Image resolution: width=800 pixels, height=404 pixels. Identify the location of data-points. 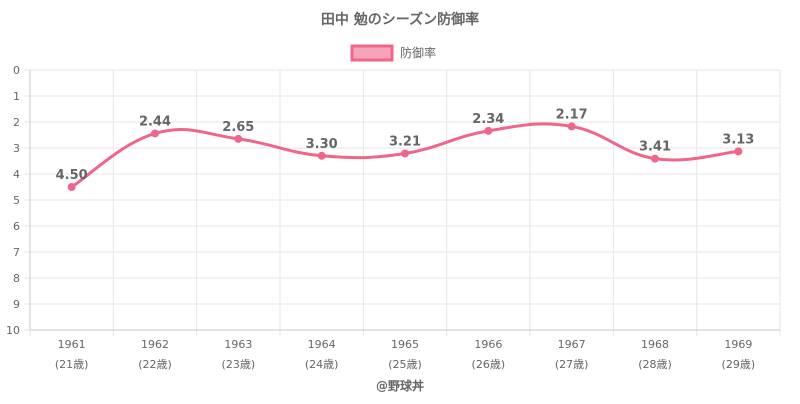
(405, 156).